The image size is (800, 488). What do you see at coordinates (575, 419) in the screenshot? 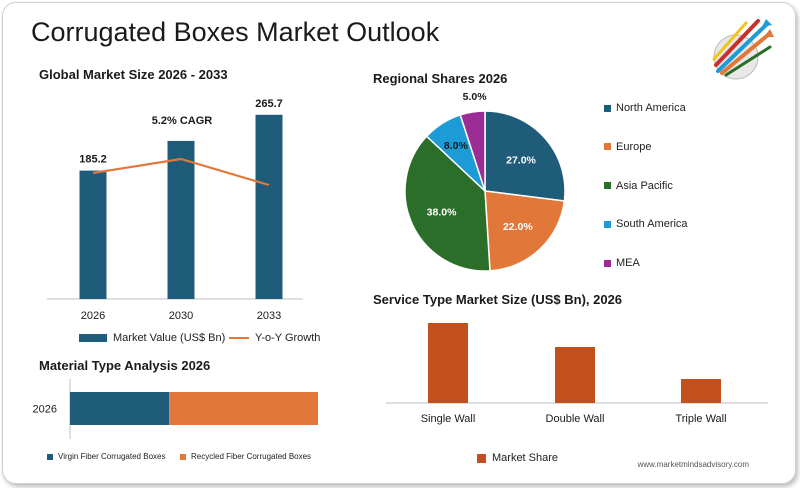
I see `x-tick-label: Double Wall` at bounding box center [575, 419].